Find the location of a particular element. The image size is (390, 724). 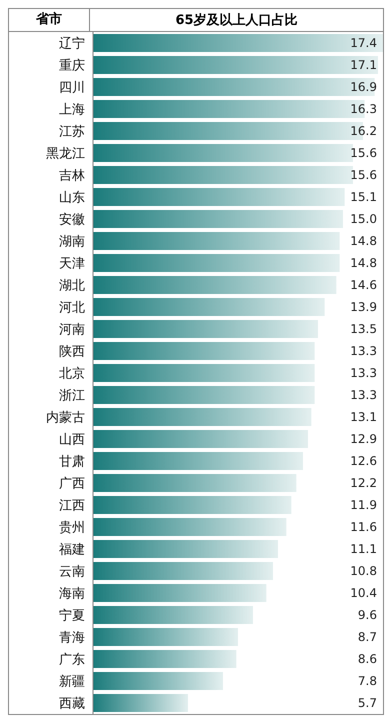

data-label: 13.9 is located at coordinates (363, 307).